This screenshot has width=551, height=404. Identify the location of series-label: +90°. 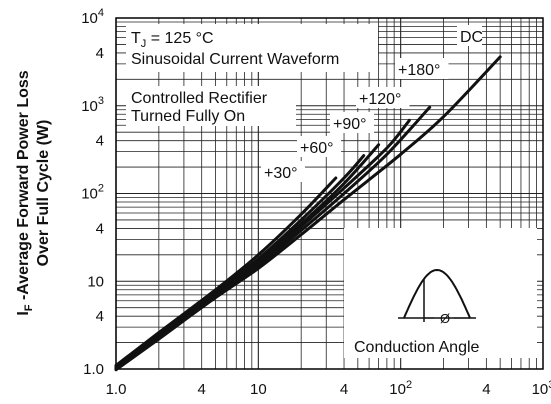
(350, 124).